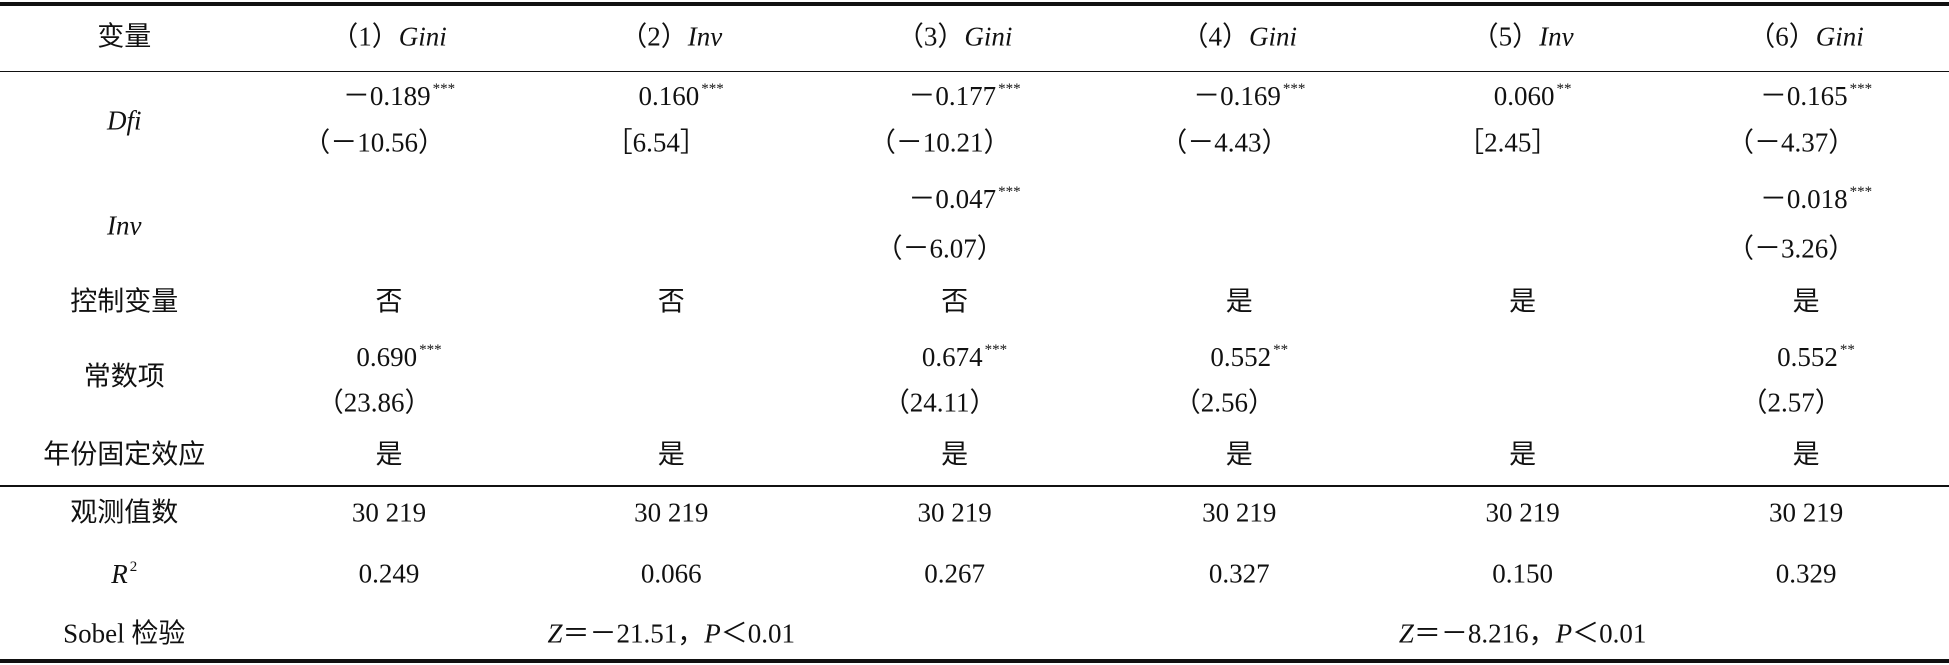 Image resolution: width=1949 pixels, height=665 pixels. What do you see at coordinates (974, 4) in the screenshot?
I see `top-rule` at bounding box center [974, 4].